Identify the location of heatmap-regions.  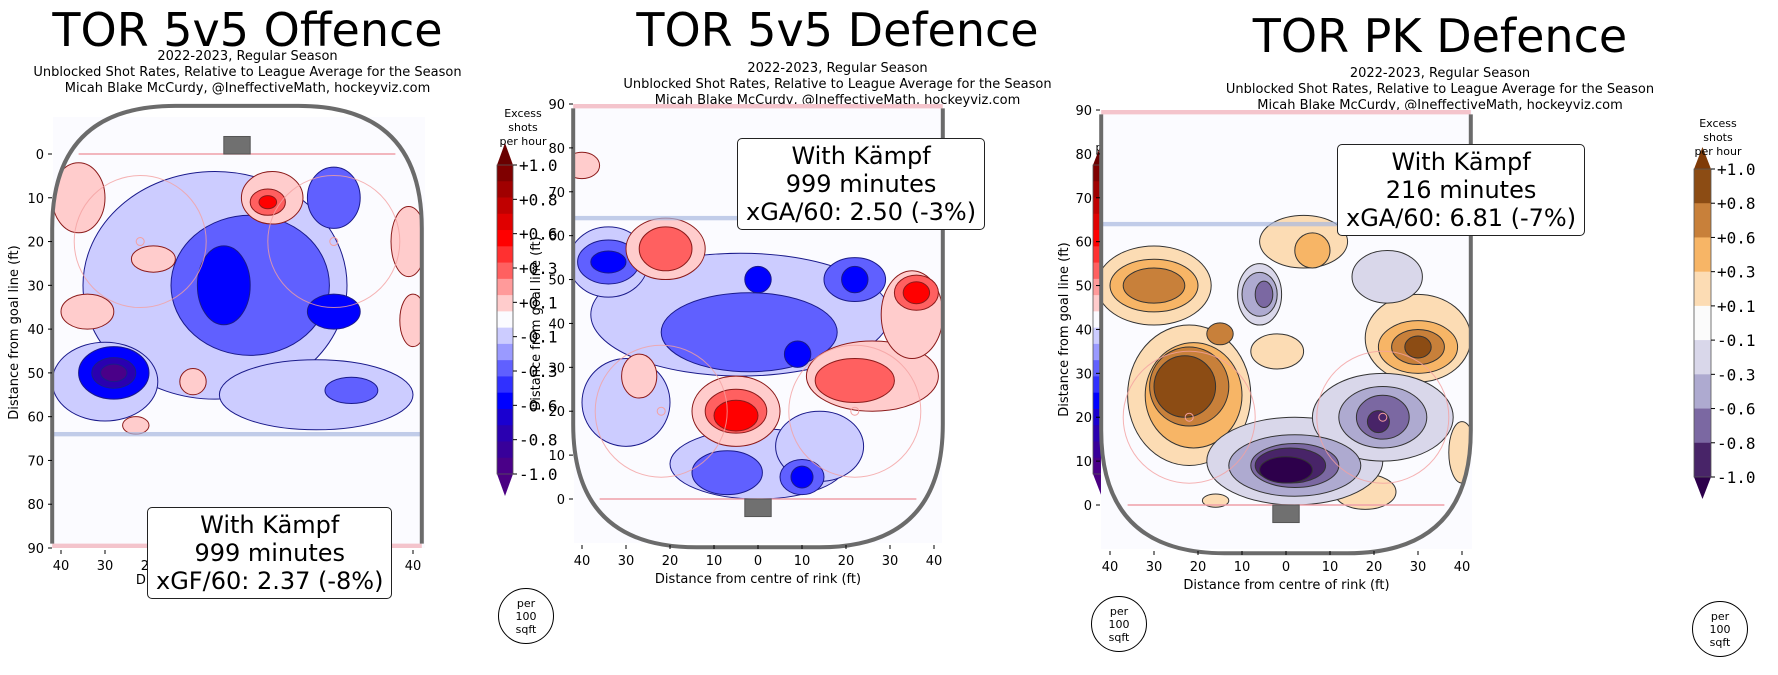
(237, 298).